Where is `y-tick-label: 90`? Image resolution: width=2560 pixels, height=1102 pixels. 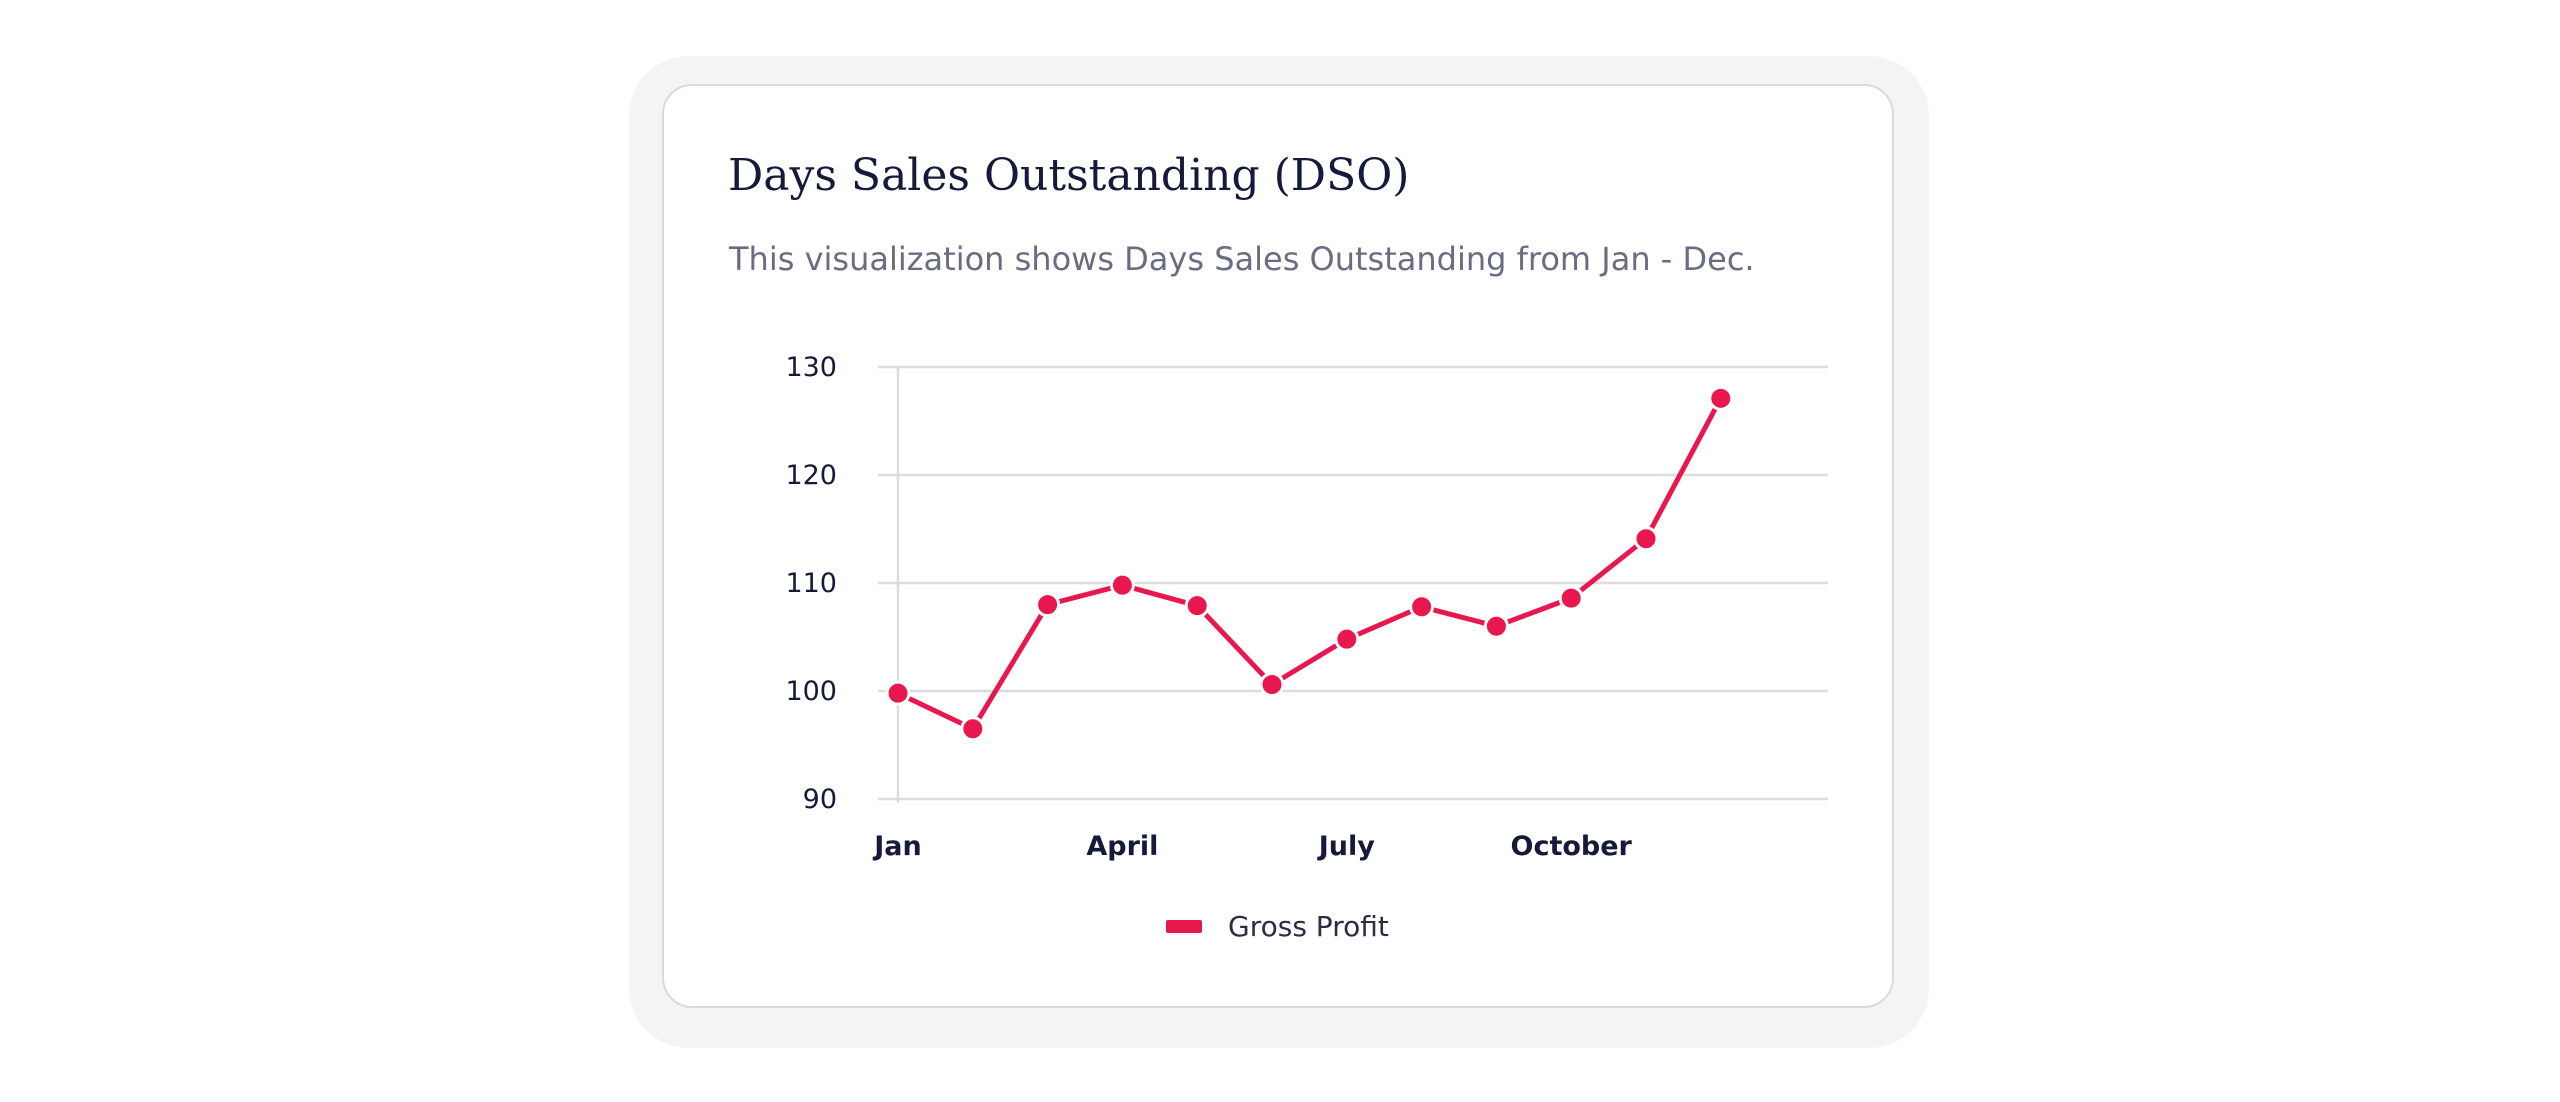
y-tick-label: 90 is located at coordinates (820, 799).